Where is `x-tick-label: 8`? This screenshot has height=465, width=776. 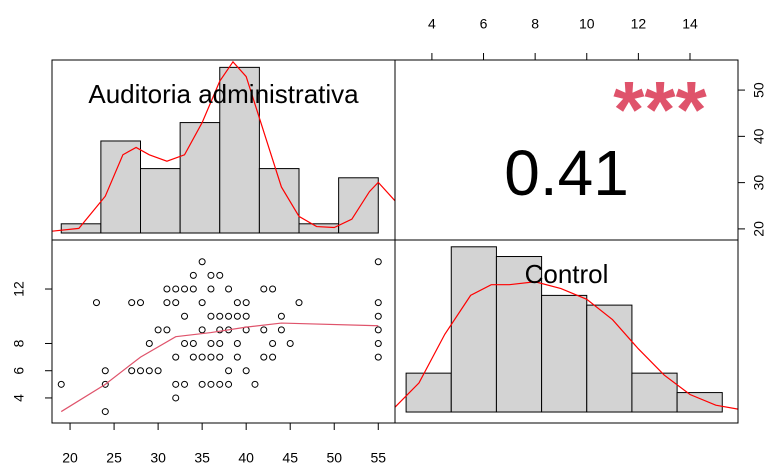 x-tick-label: 8 is located at coordinates (535, 24).